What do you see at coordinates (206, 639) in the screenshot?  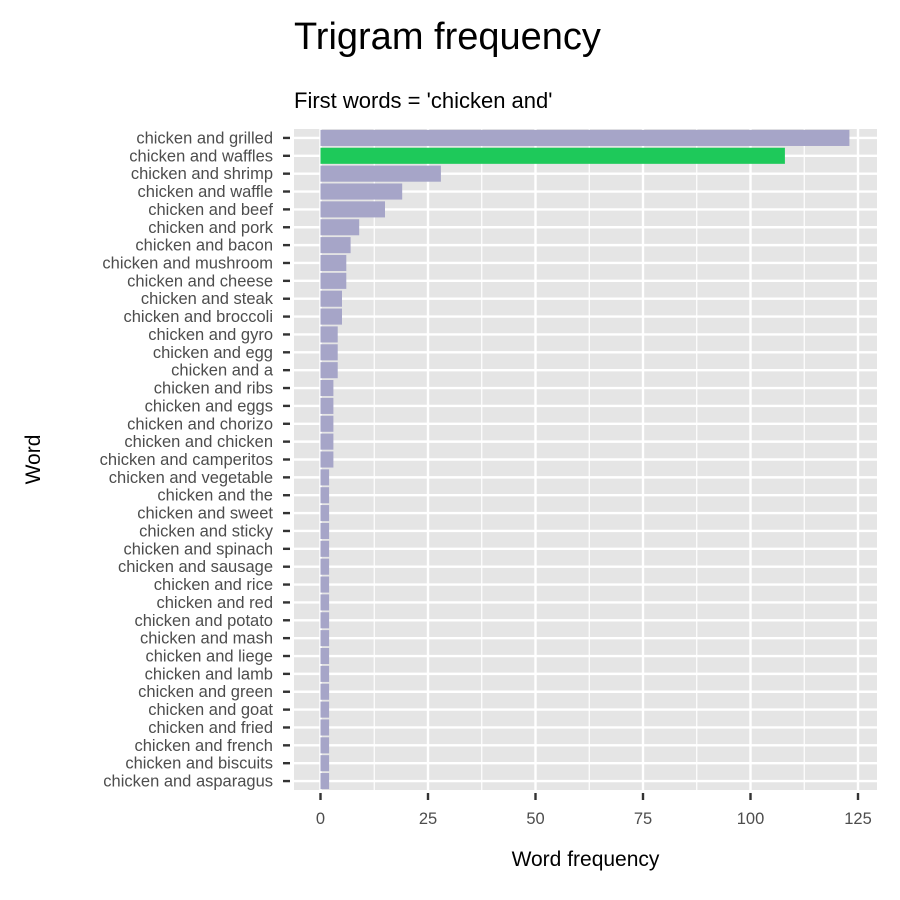 I see `y-tick-label: chicken and mash` at bounding box center [206, 639].